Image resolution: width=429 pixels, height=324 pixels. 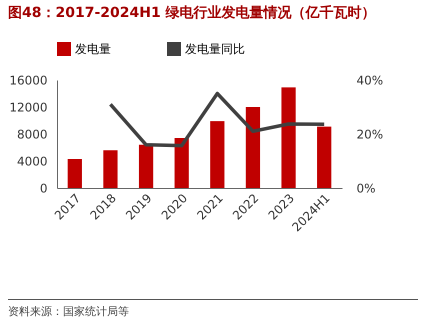 What do you see at coordinates (215, 49) in the screenshot?
I see `legend-label: 发电量同比` at bounding box center [215, 49].